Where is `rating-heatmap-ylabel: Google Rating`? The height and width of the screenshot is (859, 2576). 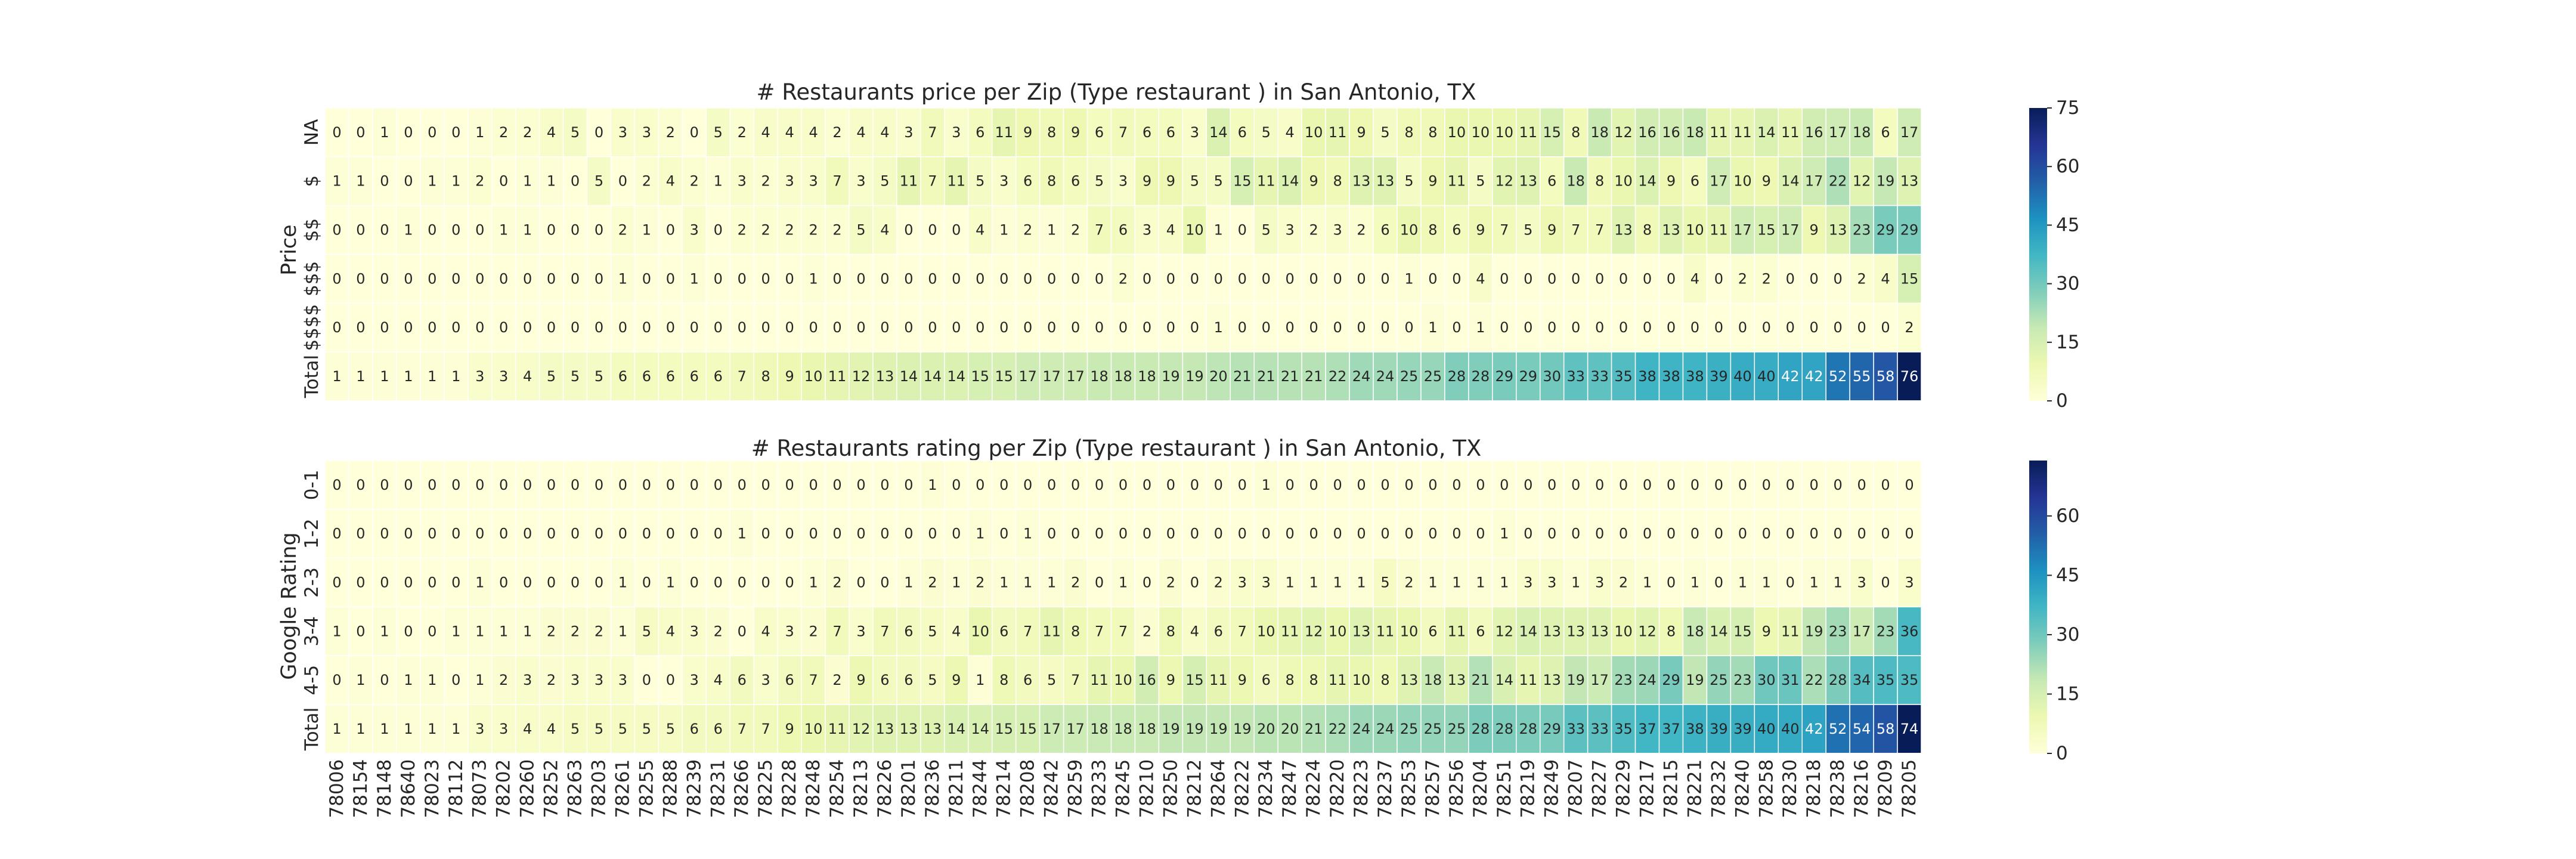
rating-heatmap-ylabel: Google Rating is located at coordinates (289, 605).